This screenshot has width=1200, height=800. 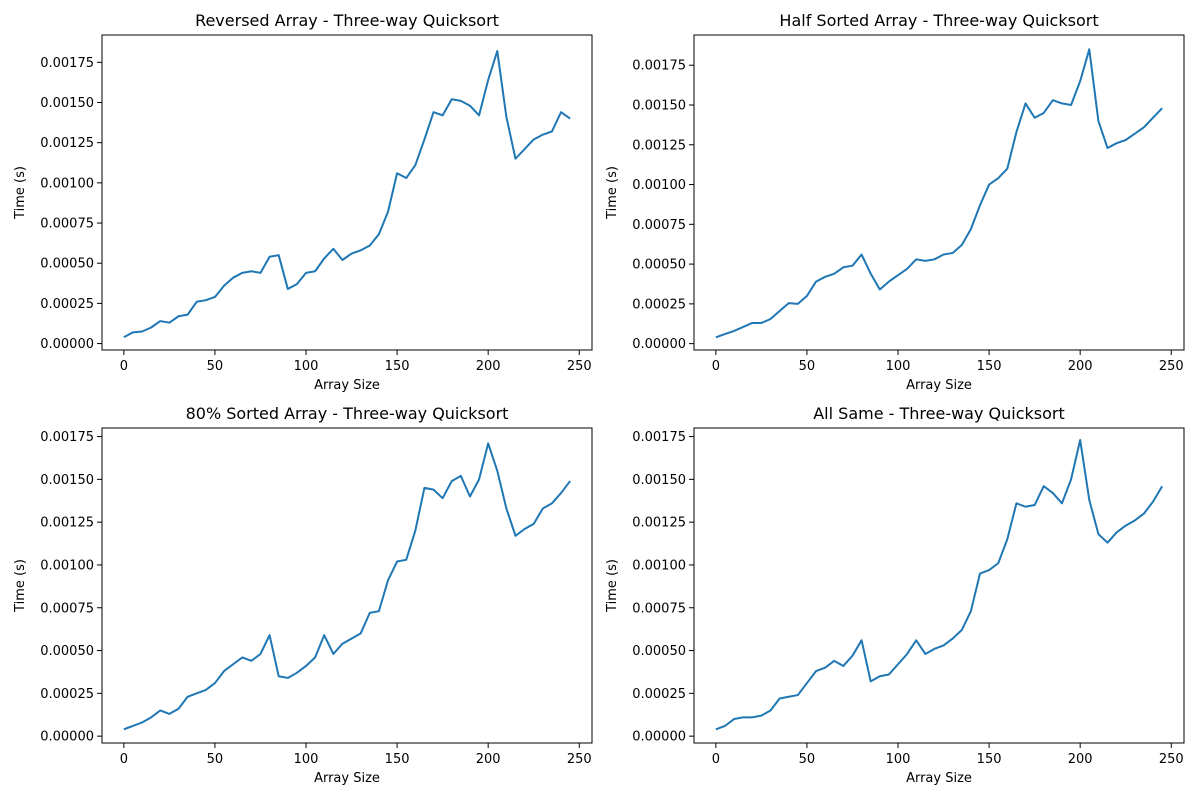 I want to click on chart-title: Half Sorted Array - Three-way Quicksort, so click(x=938, y=20).